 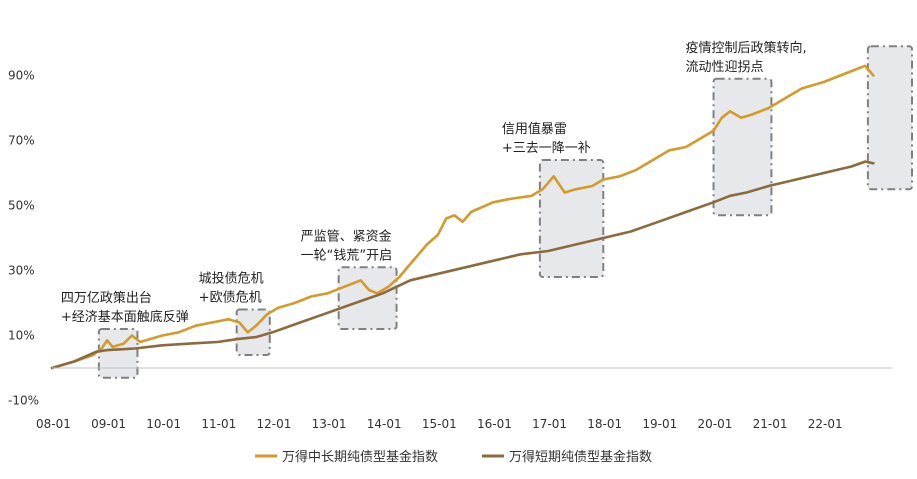 I want to click on x-tick-label: 09-01, so click(x=108, y=424).